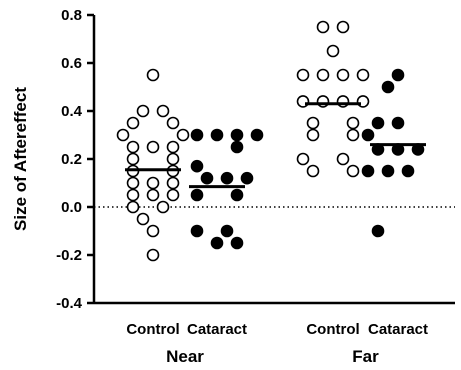 The image size is (461, 370). Describe the element at coordinates (71, 159) in the screenshot. I see `y-tick-label: 0.2` at that location.